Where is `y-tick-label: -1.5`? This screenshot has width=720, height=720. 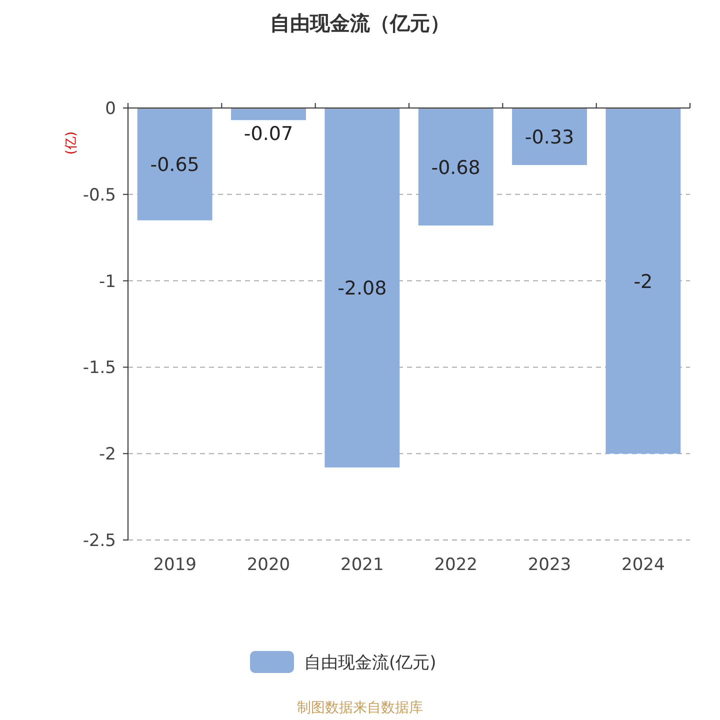
y-tick-label: -1.5 is located at coordinates (99, 368).